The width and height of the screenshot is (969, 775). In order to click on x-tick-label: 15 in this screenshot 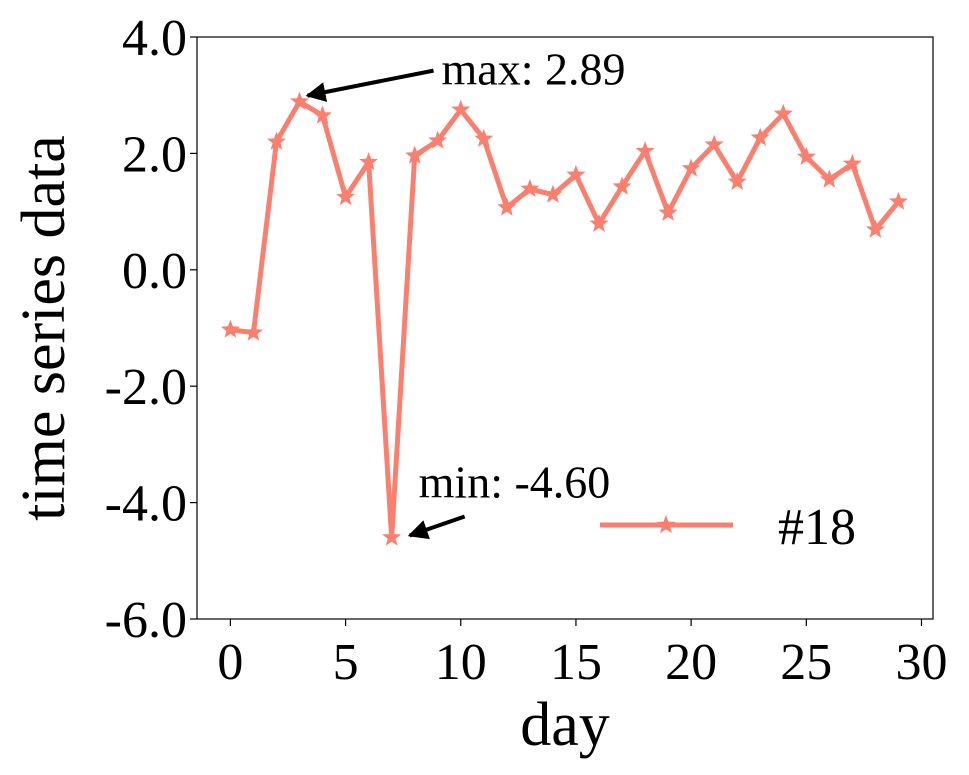, I will do `click(576, 662)`.